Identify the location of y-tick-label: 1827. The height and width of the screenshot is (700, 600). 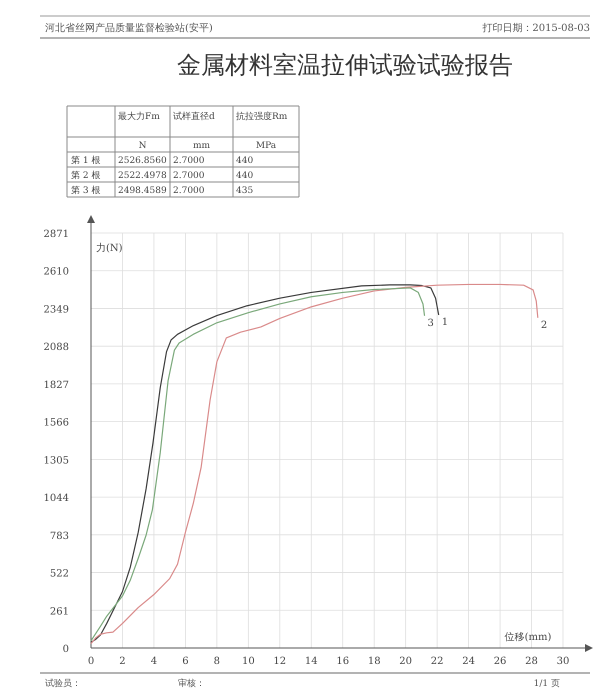
(56, 385).